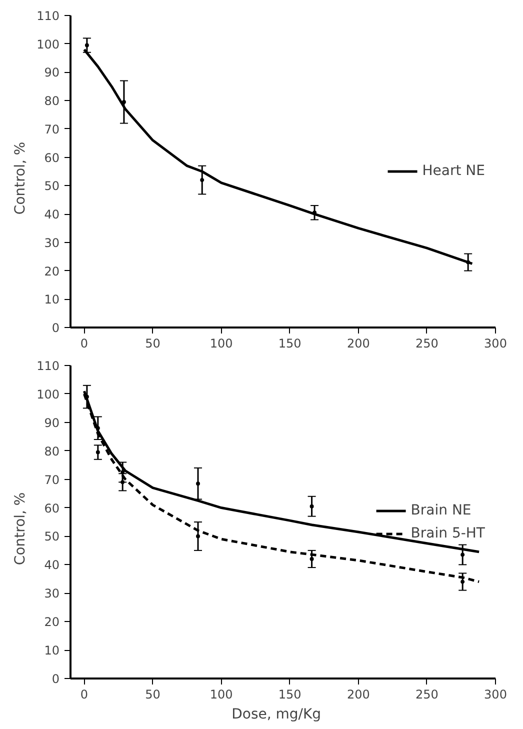  What do you see at coordinates (441, 510) in the screenshot?
I see `legend-label: Brain NE` at bounding box center [441, 510].